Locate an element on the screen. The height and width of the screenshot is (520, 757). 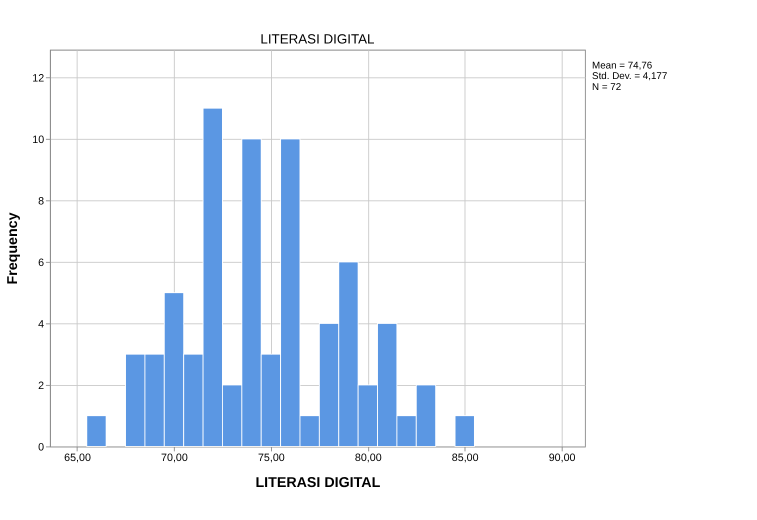
y-tick-label: 12 is located at coordinates (38, 78).